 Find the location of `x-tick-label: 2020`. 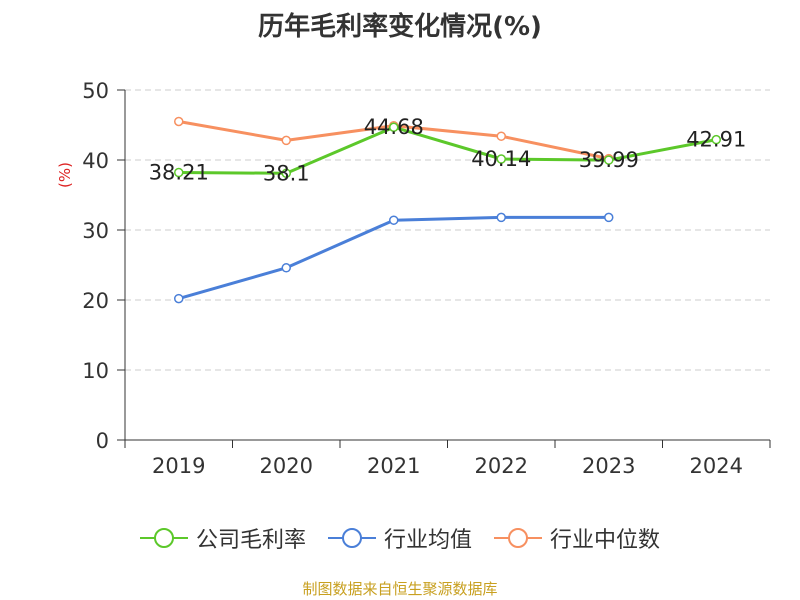

x-tick-label: 2020 is located at coordinates (286, 466).